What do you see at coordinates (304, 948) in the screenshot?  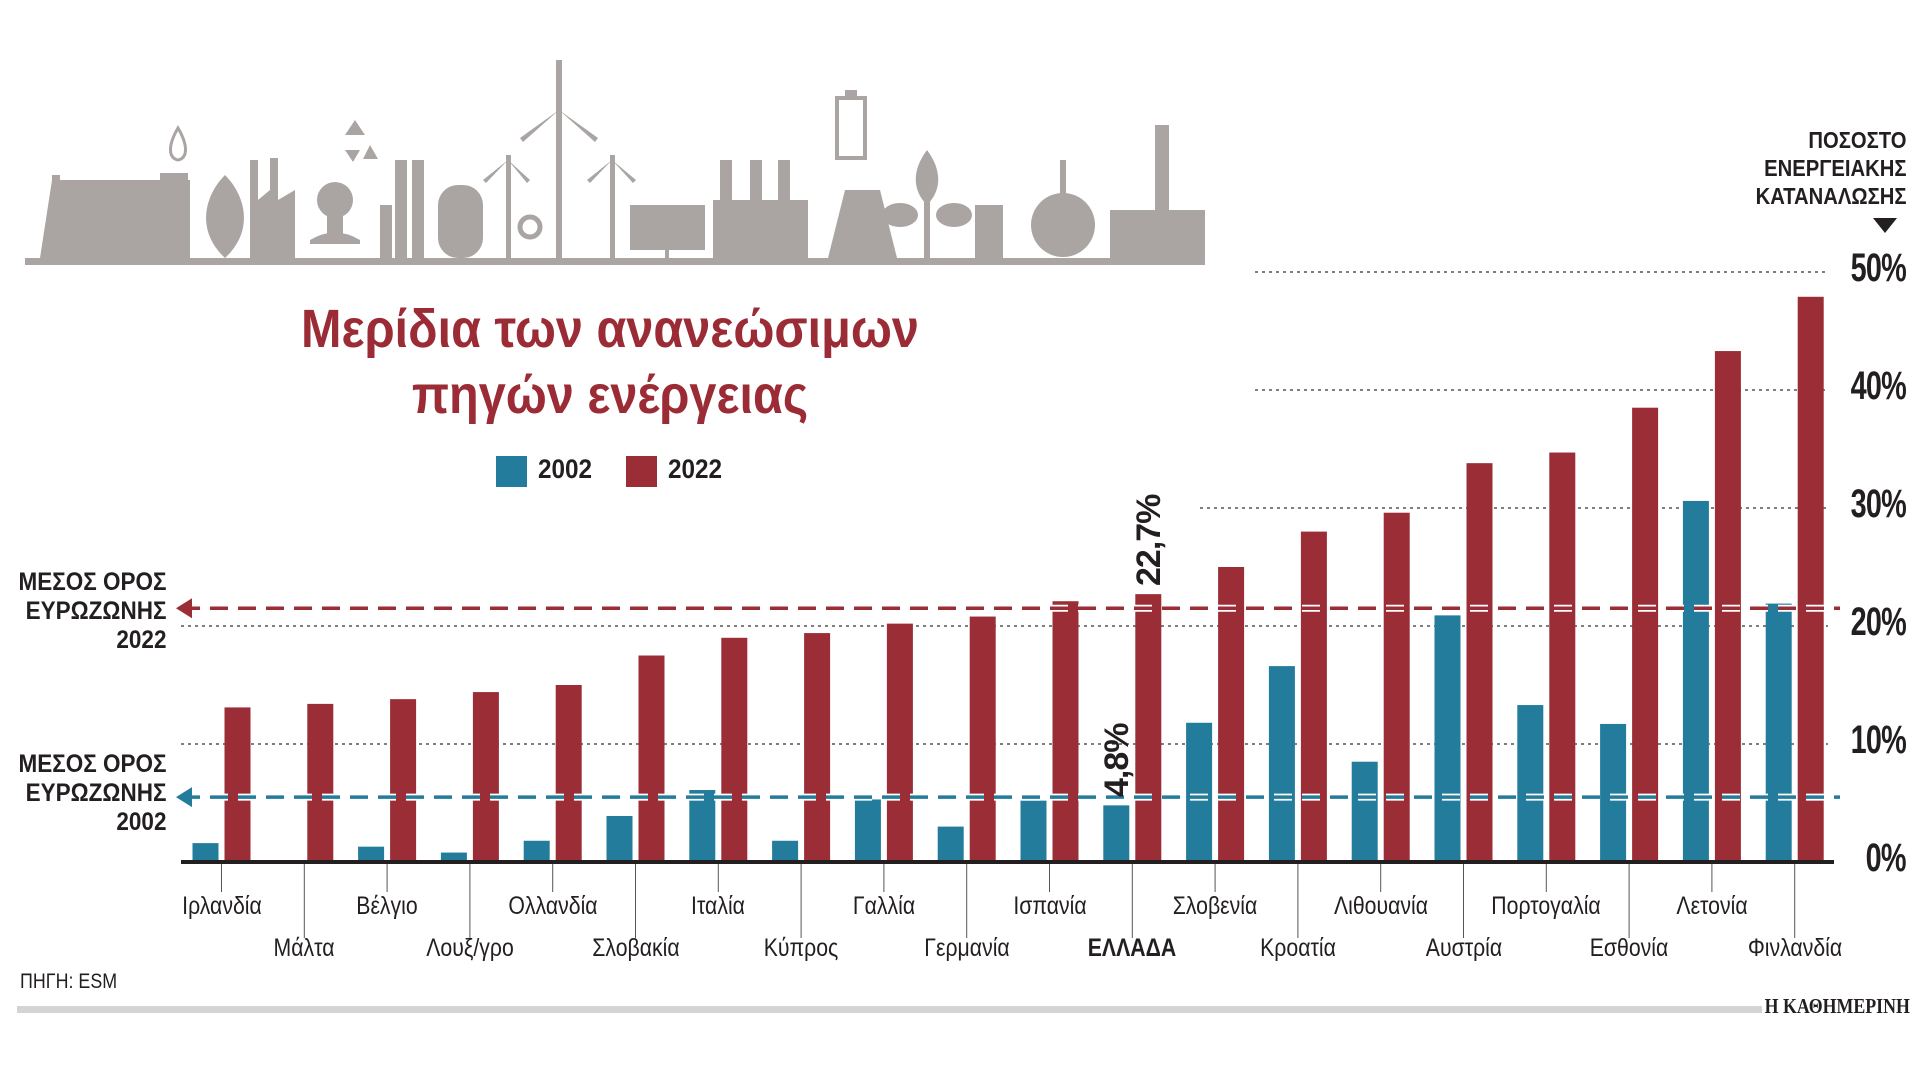 I see `x-tick-label: Μάλτα` at bounding box center [304, 948].